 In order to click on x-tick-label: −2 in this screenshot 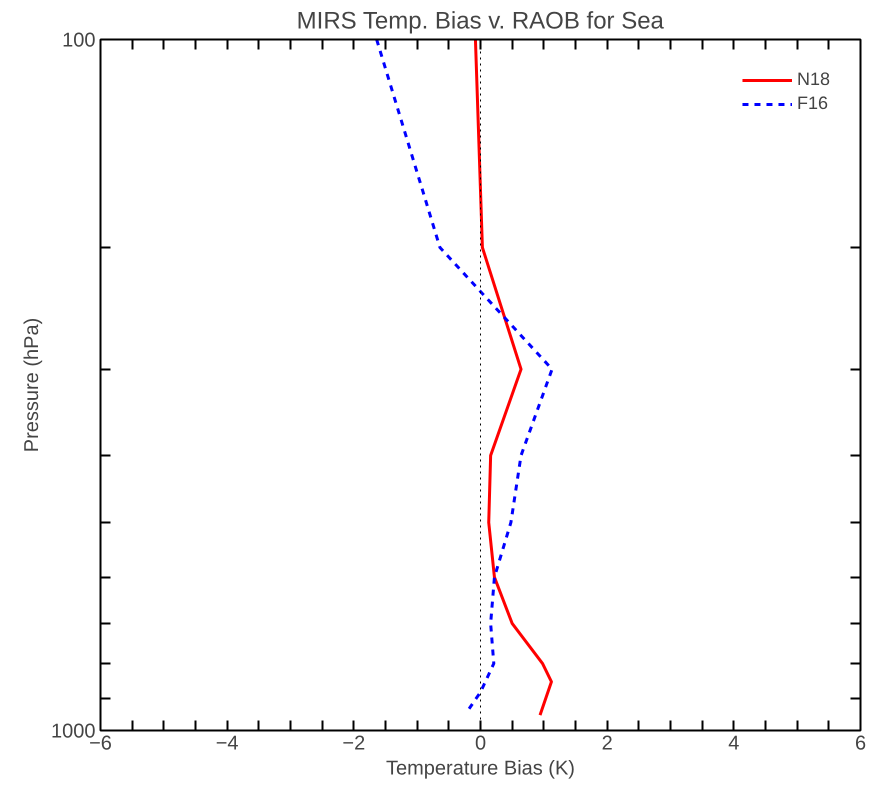, I will do `click(354, 743)`.